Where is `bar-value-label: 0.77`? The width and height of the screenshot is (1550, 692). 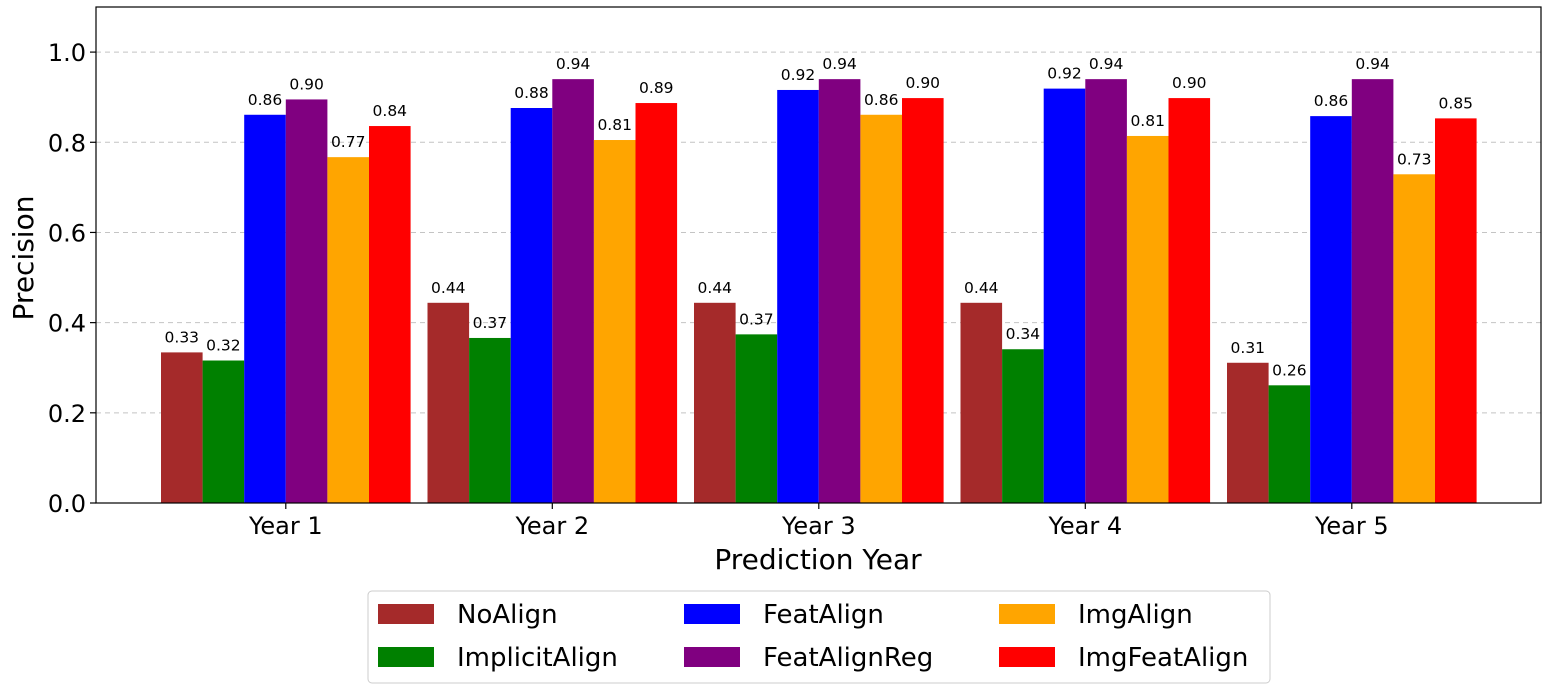
bar-value-label: 0.77 is located at coordinates (348, 142).